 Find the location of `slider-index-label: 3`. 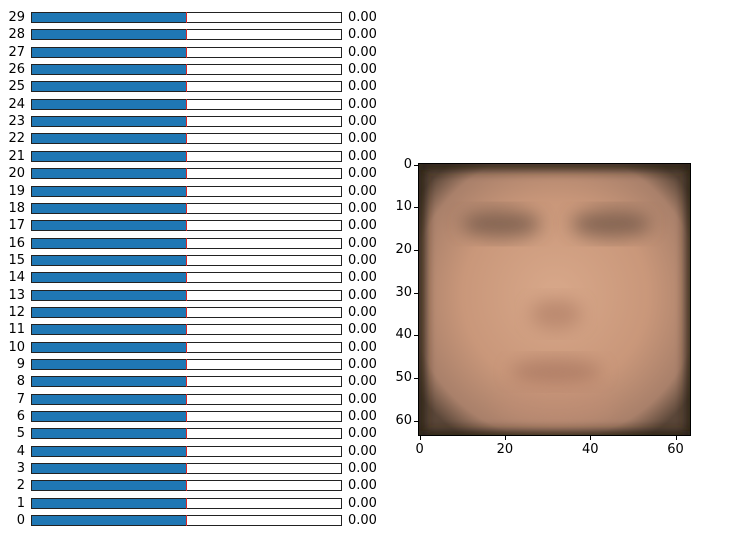

slider-index-label: 3 is located at coordinates (20, 469).